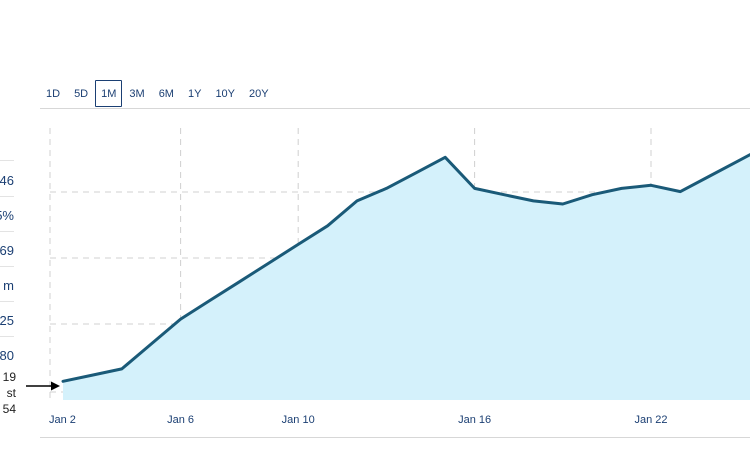 The width and height of the screenshot is (750, 466). What do you see at coordinates (7, 320) in the screenshot?
I see `stat-value: 25` at bounding box center [7, 320].